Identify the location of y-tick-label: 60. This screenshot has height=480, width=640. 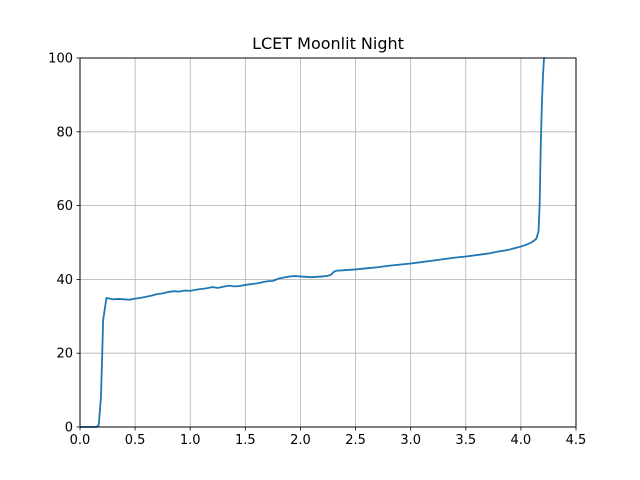
(64, 206).